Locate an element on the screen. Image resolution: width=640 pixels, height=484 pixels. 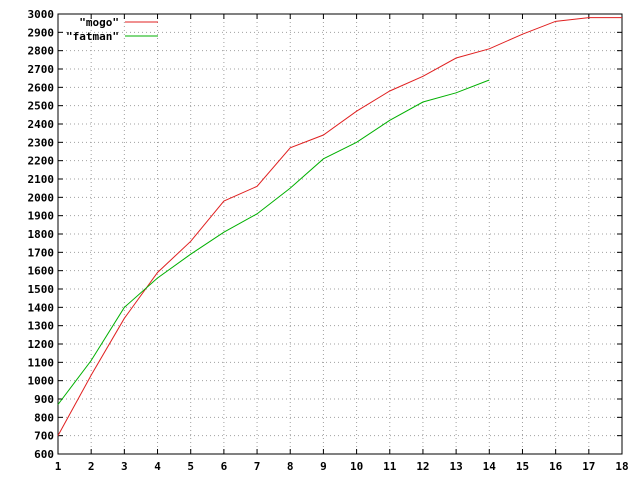
x-tick-label: 9 is located at coordinates (323, 466).